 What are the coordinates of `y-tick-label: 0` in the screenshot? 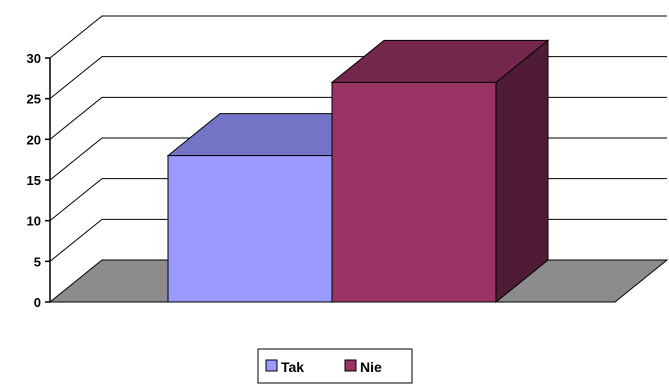 It's located at (37, 302).